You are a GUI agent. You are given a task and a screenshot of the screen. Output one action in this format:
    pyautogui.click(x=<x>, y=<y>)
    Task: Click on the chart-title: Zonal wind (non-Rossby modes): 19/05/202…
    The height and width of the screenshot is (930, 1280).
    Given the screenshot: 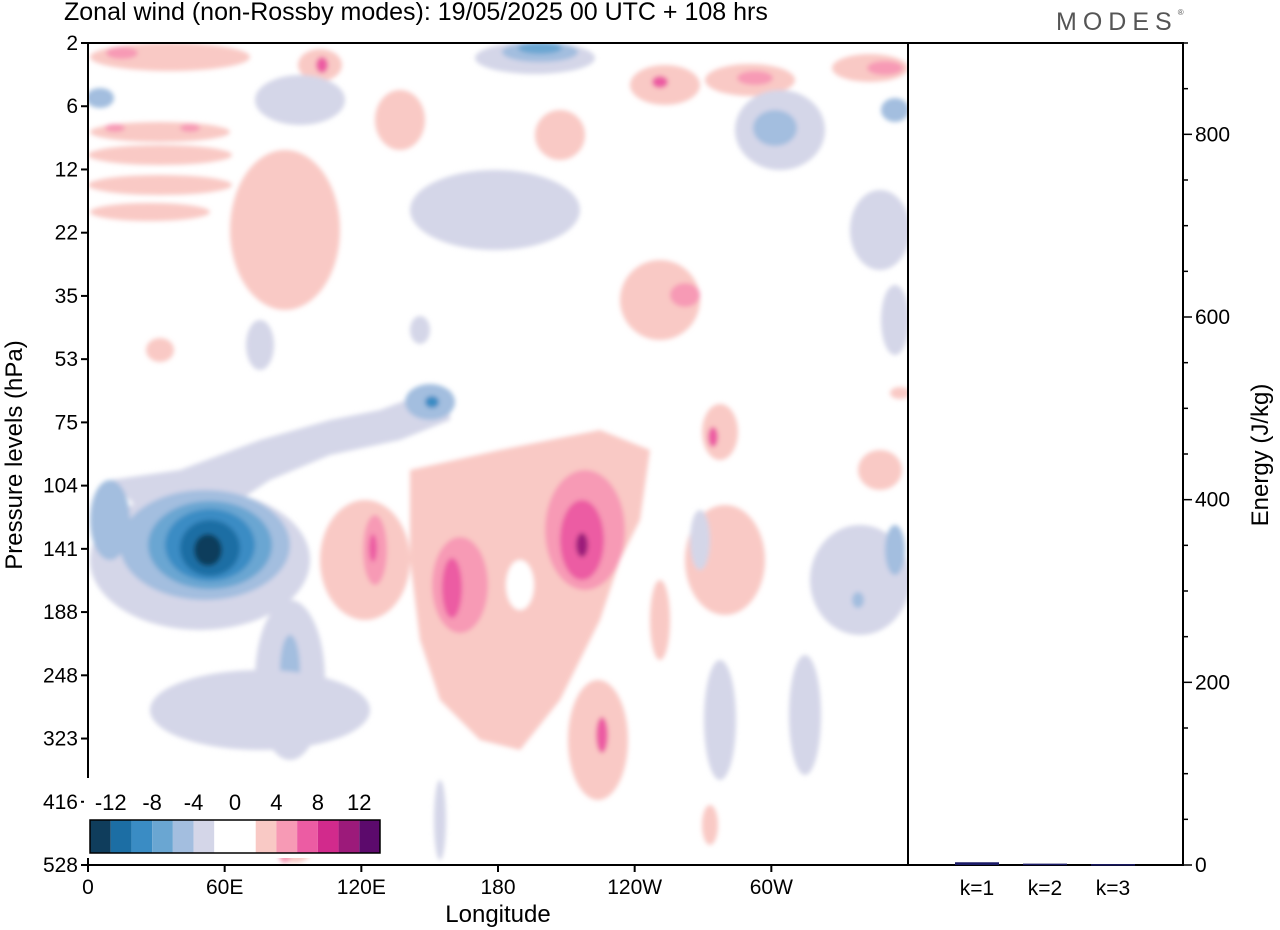 What is the action you would take?
    pyautogui.click(x=416, y=13)
    